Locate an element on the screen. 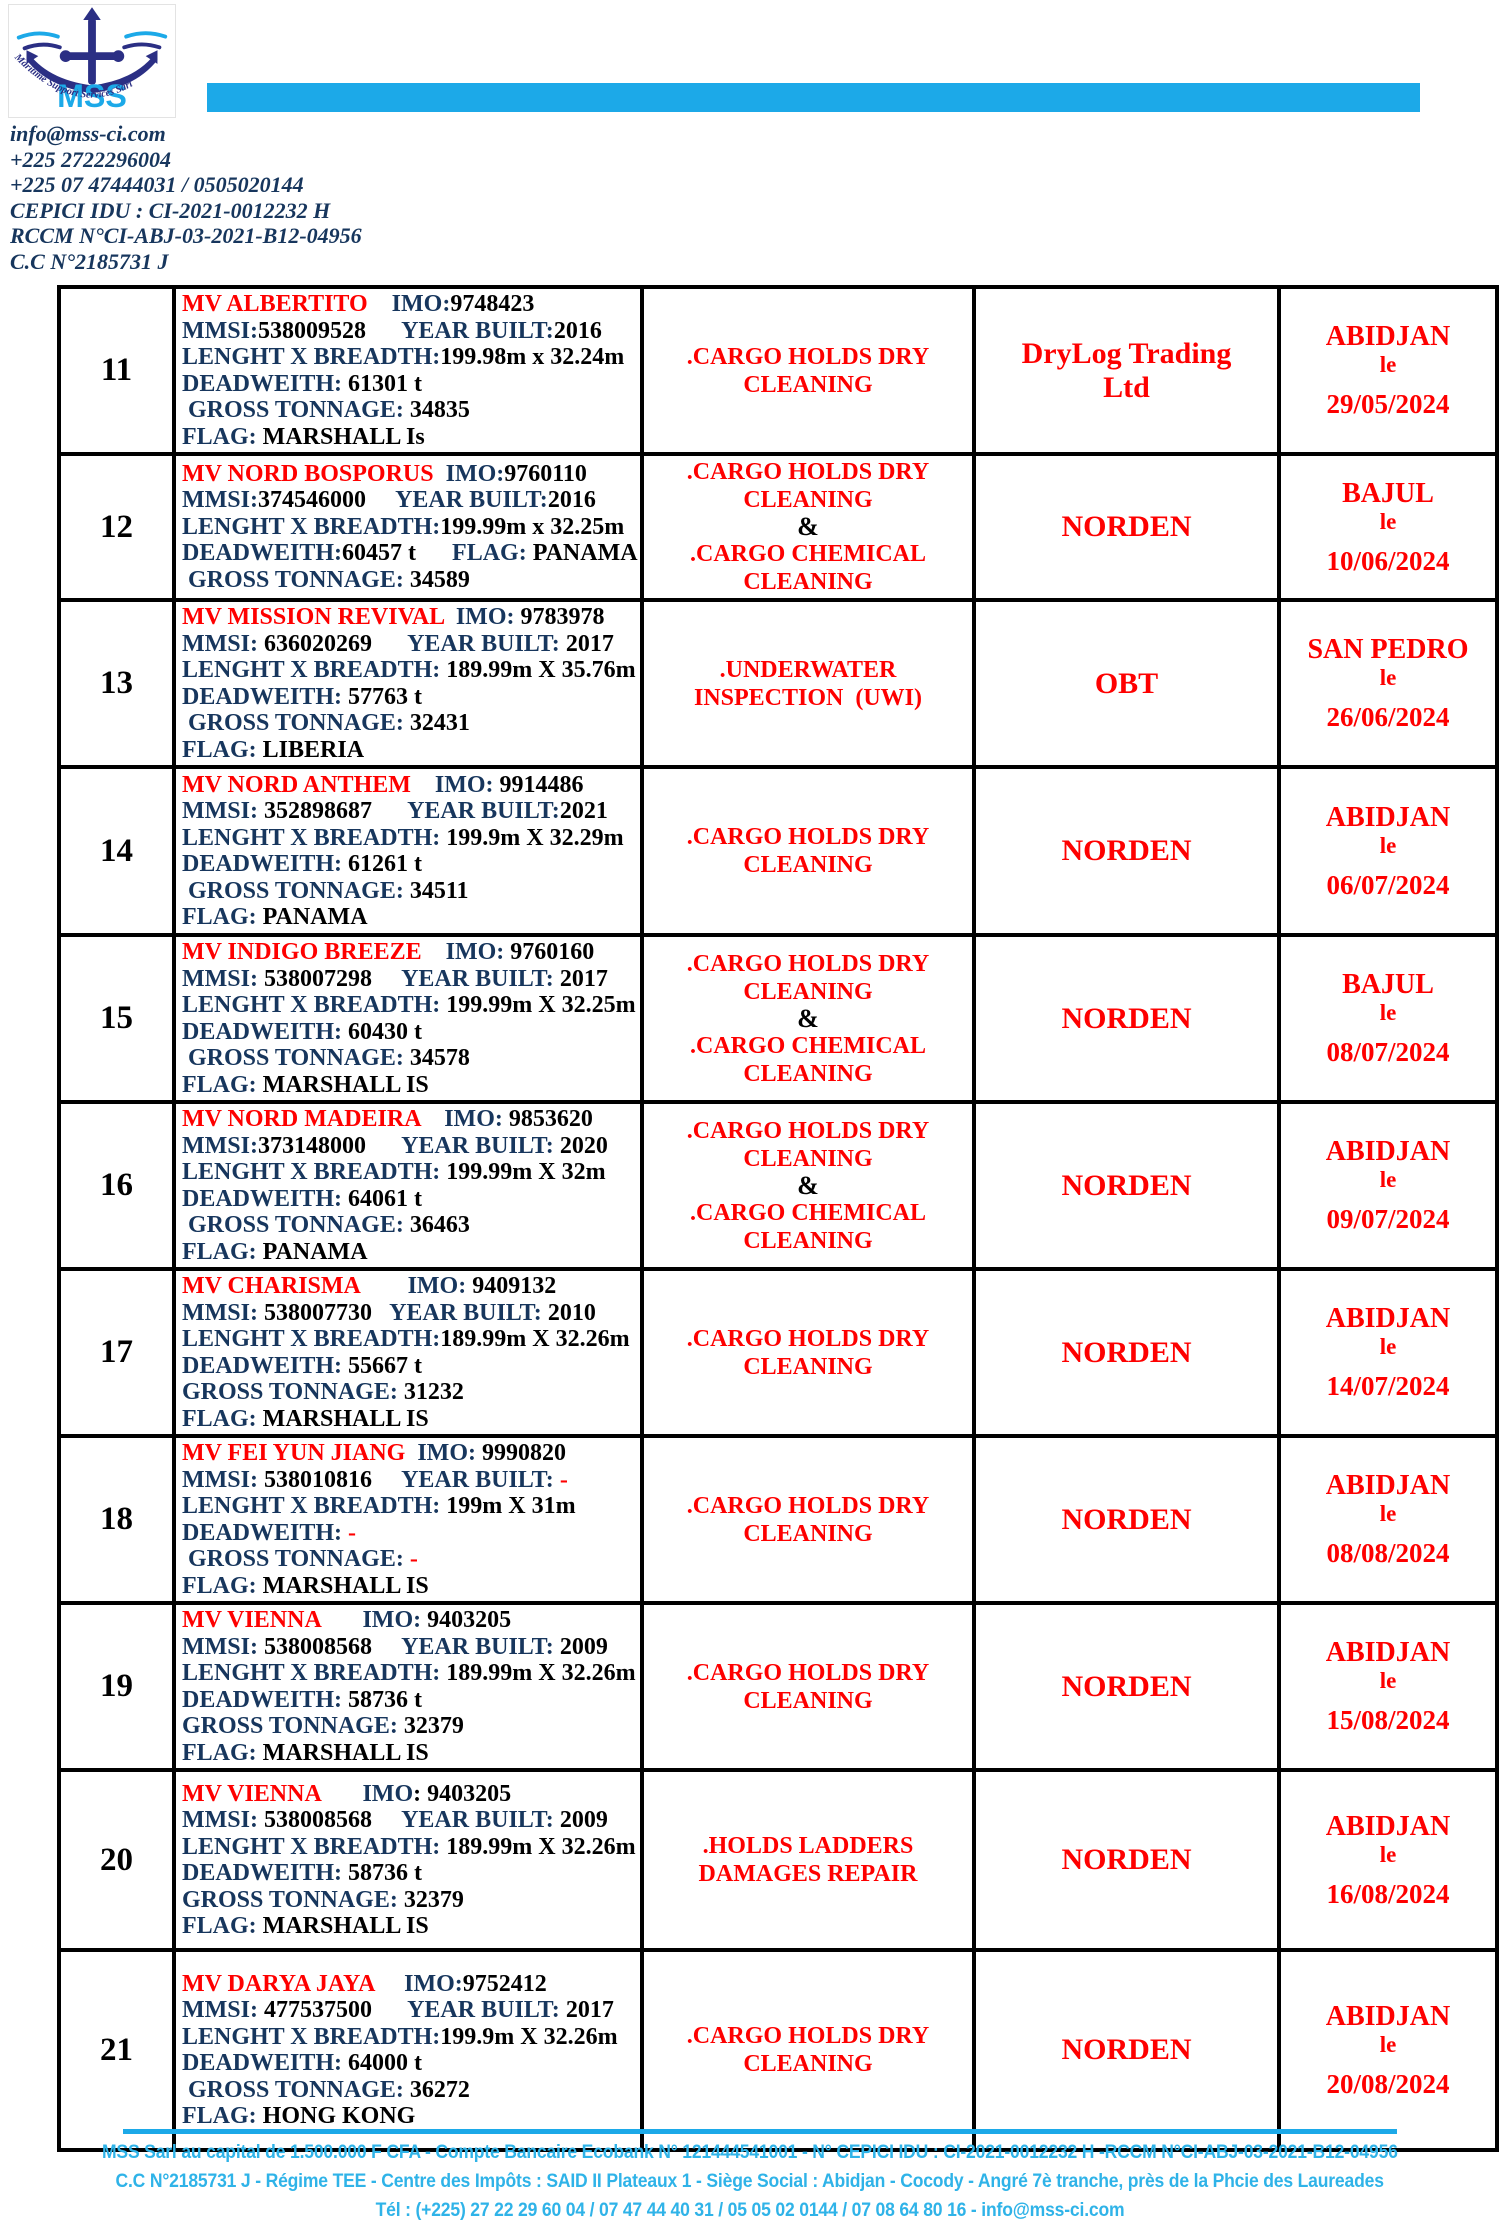 This screenshot has width=1500, height=2234. place-city: SAN PEDRO is located at coordinates (1388, 649).